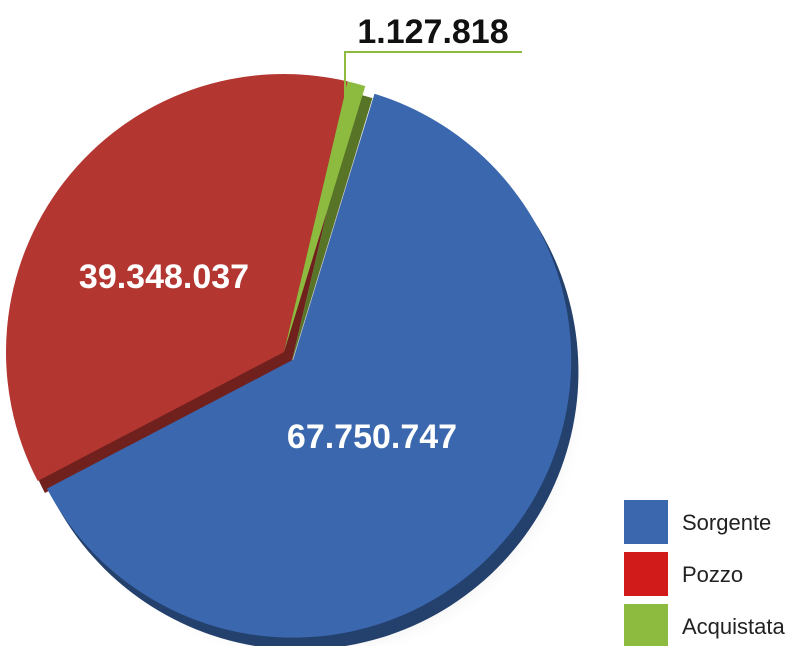 The width and height of the screenshot is (807, 646). Describe the element at coordinates (164, 277) in the screenshot. I see `slice-label-pozzo: 39.348.037` at that location.